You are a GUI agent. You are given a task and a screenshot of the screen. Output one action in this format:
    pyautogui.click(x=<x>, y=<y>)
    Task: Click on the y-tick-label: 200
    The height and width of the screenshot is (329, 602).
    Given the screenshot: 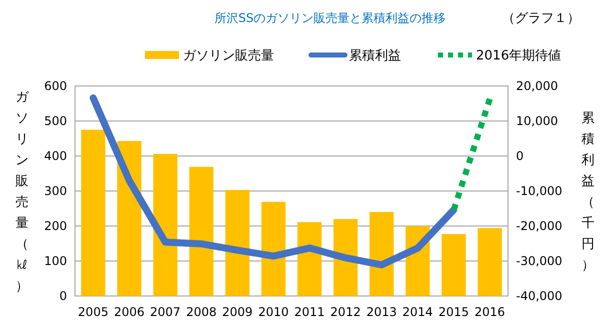 What is the action you would take?
    pyautogui.click(x=55, y=226)
    